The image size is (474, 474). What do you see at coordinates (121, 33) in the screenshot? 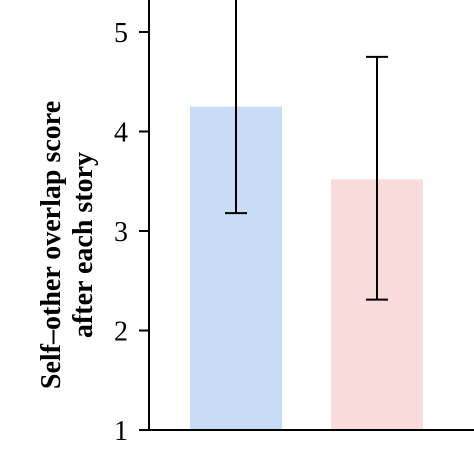
I see `y-tick-label: 5` at bounding box center [121, 33].